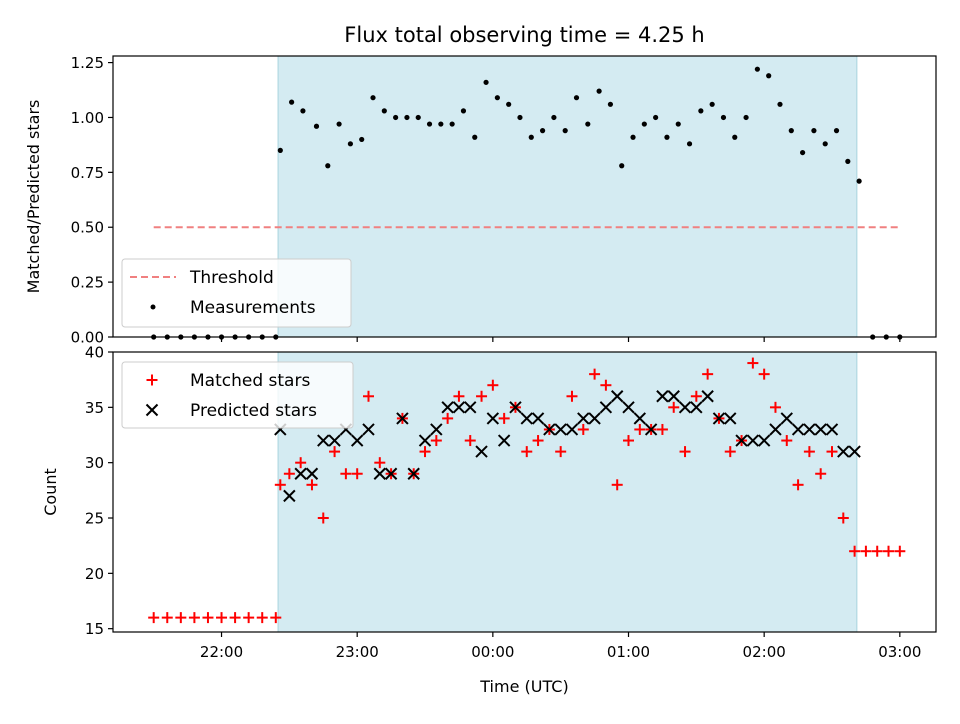 The image size is (960, 724). I want to click on top-y-tick-label: 0.75, so click(87, 173).